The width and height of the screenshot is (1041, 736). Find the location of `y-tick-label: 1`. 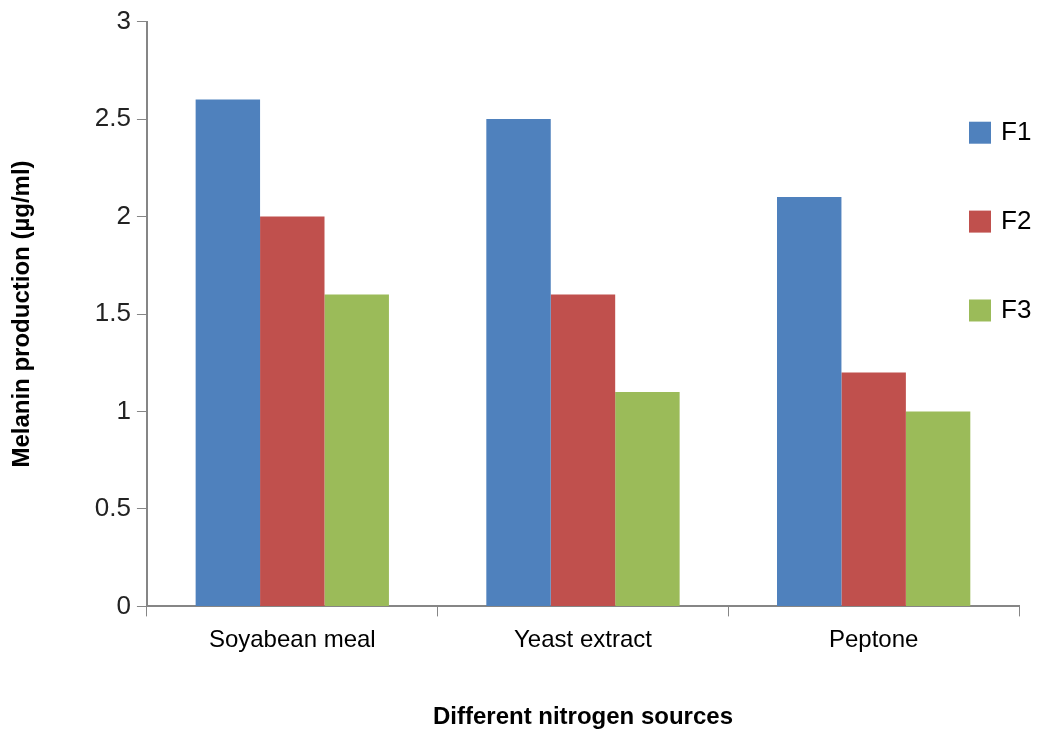

y-tick-label: 1 is located at coordinates (123, 409).